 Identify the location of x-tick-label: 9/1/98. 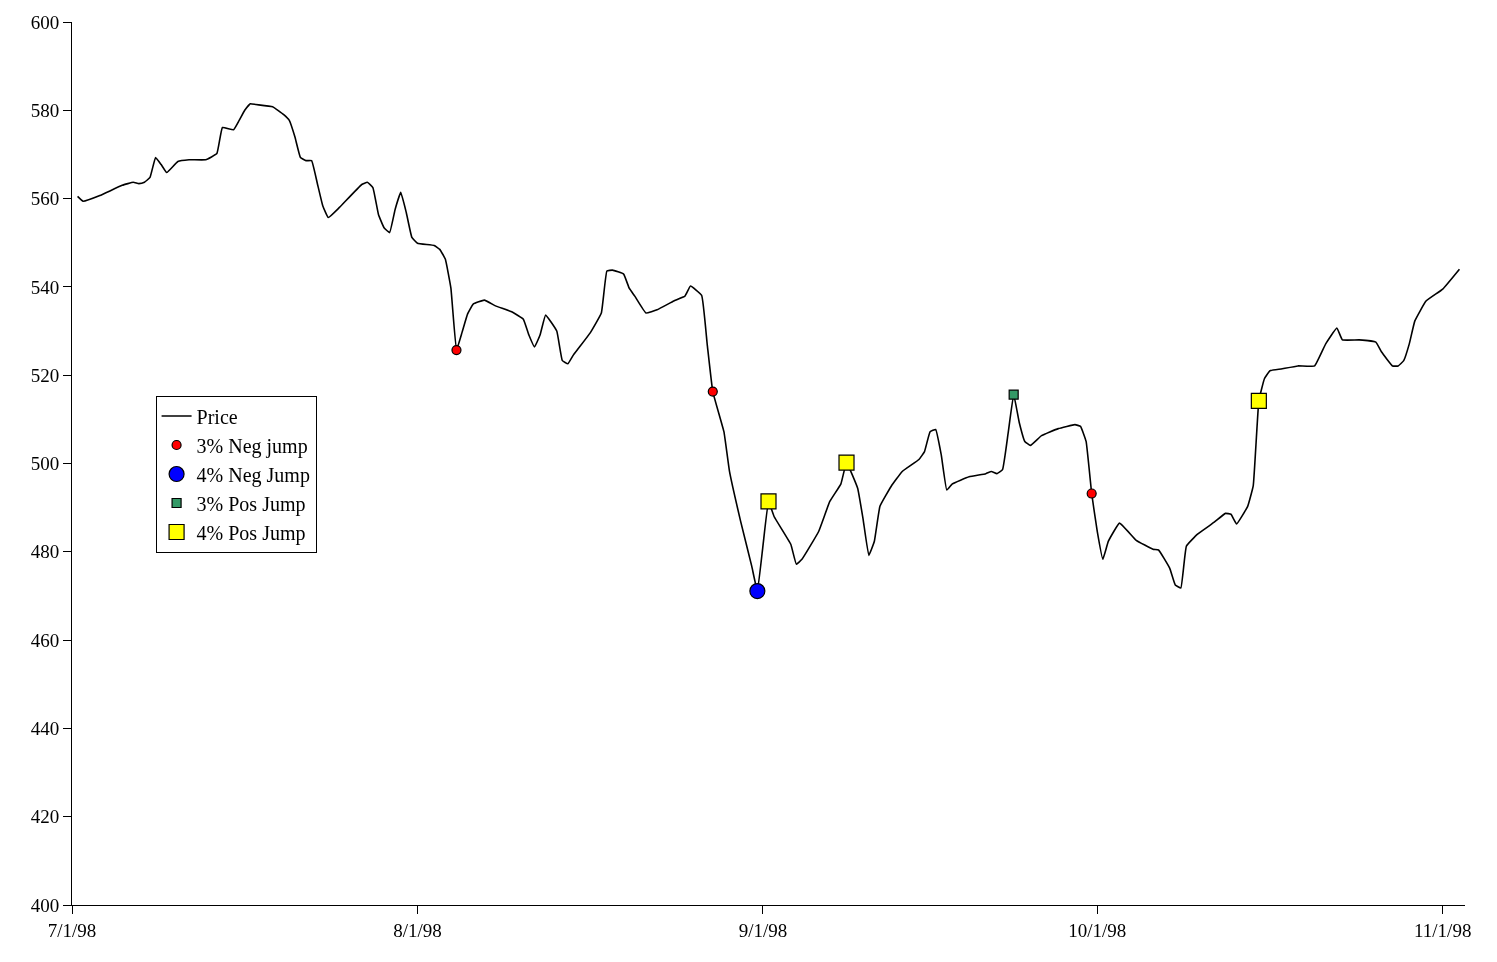
(763, 930).